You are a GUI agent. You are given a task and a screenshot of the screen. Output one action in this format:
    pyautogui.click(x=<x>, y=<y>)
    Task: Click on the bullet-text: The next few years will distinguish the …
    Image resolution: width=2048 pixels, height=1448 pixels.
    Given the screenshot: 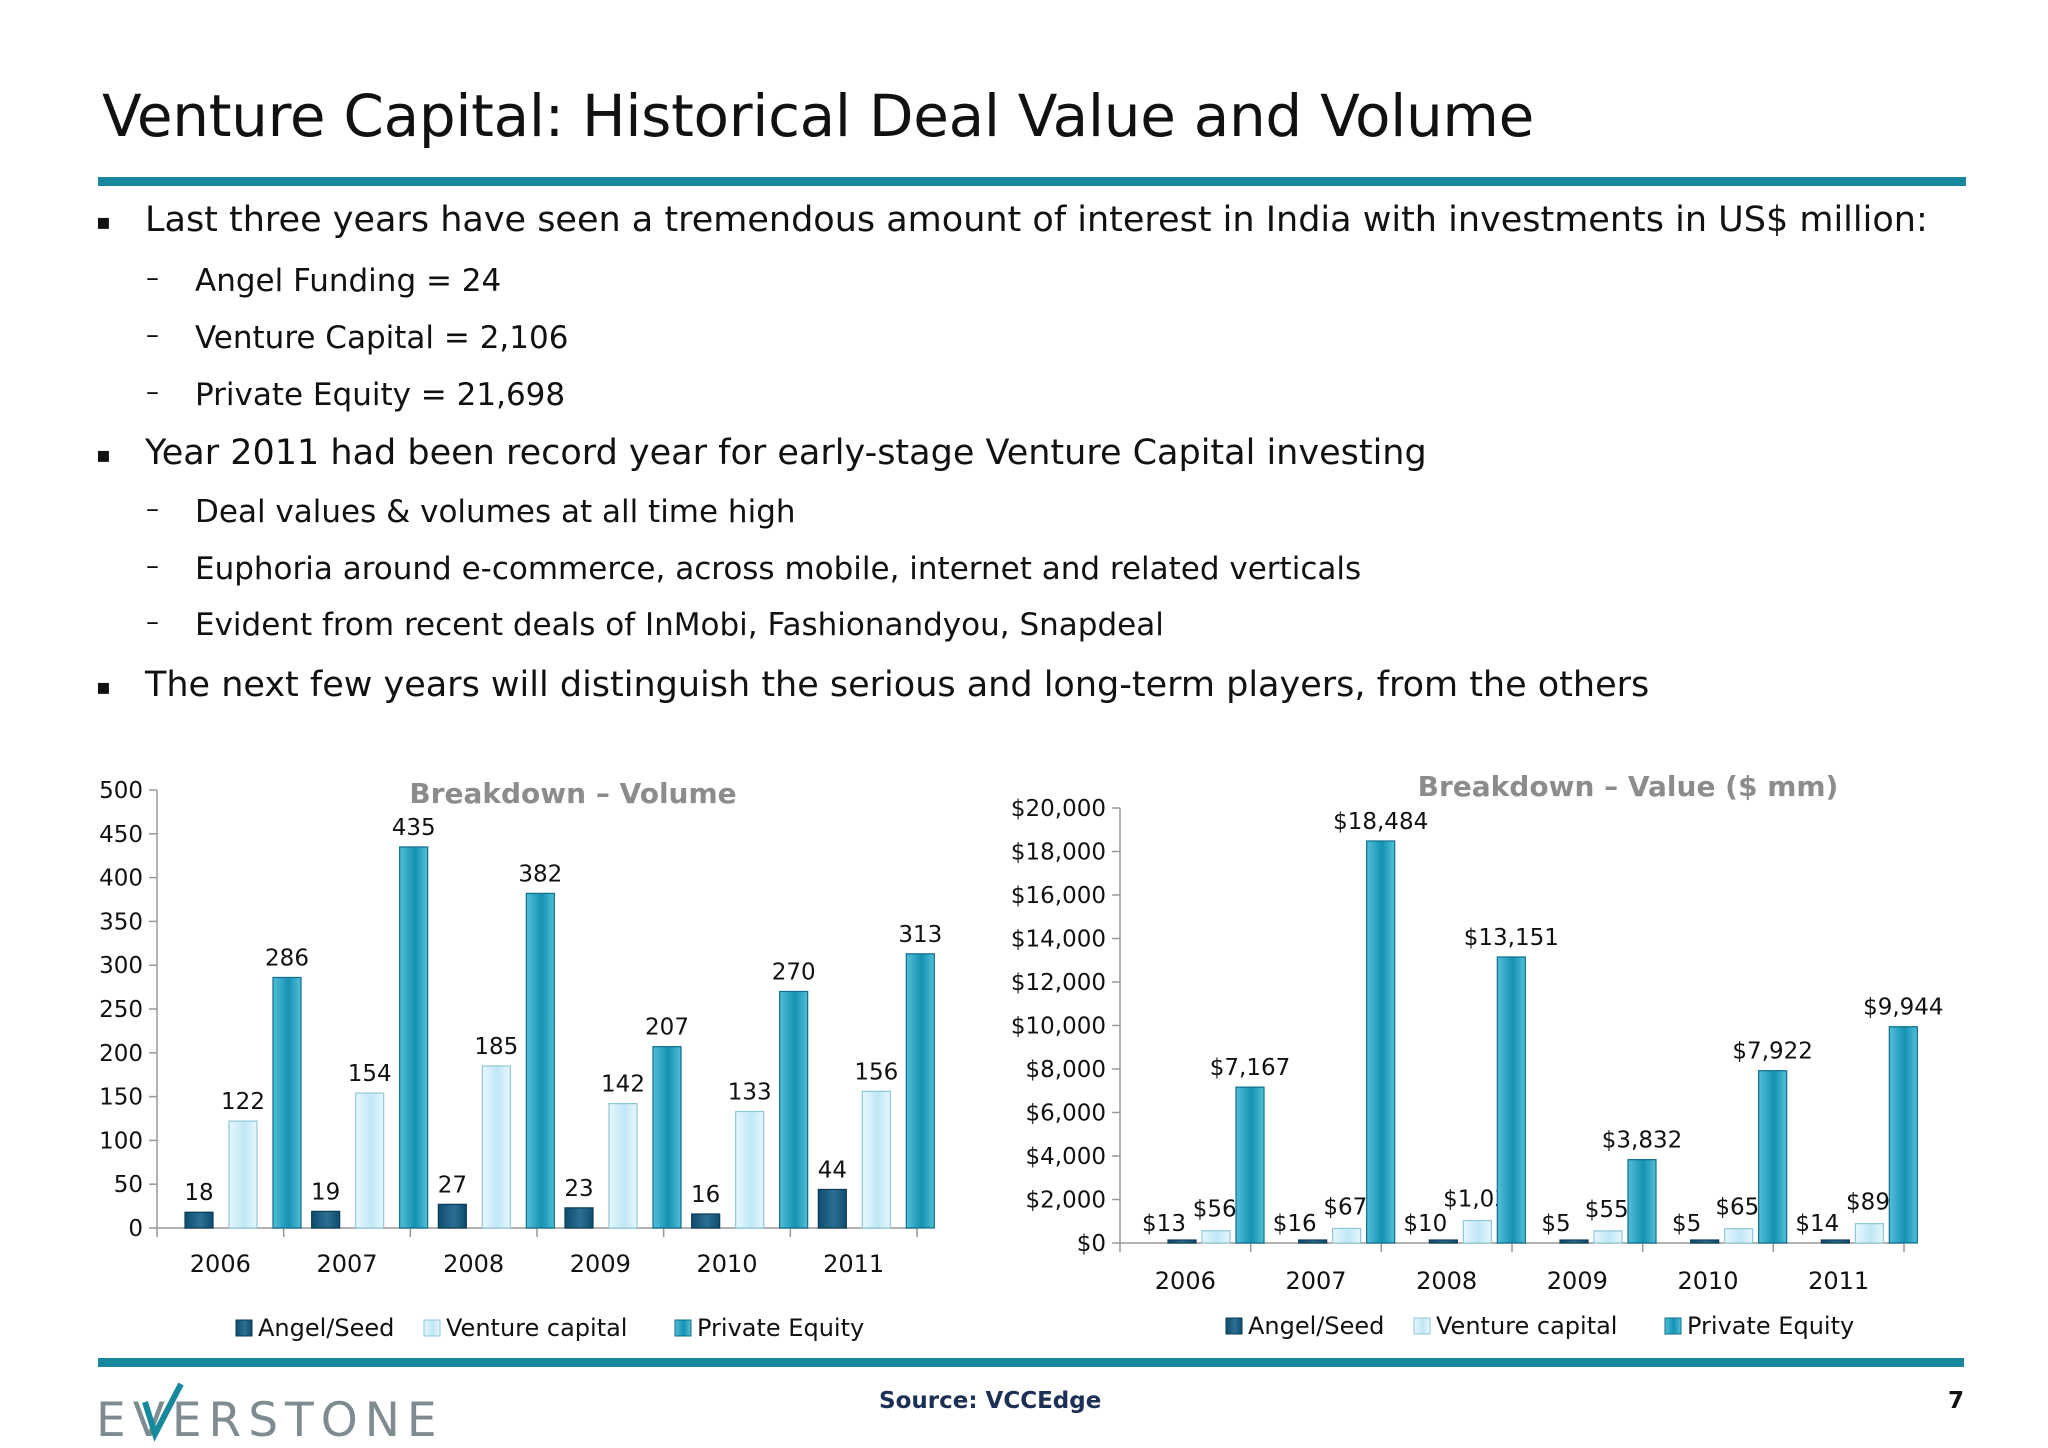 What is the action you would take?
    pyautogui.click(x=897, y=685)
    